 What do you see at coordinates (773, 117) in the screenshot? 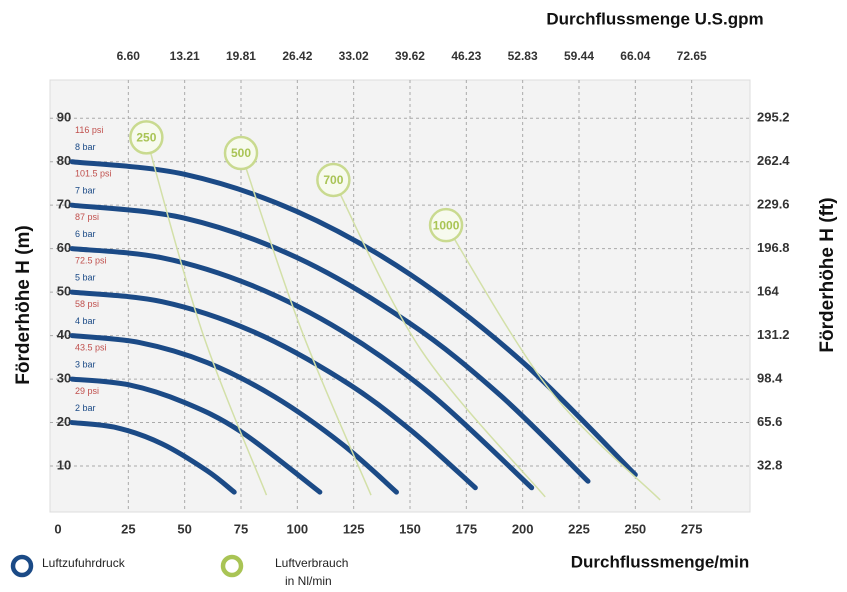
I see `y2-tick-label: 295.2` at bounding box center [773, 117].